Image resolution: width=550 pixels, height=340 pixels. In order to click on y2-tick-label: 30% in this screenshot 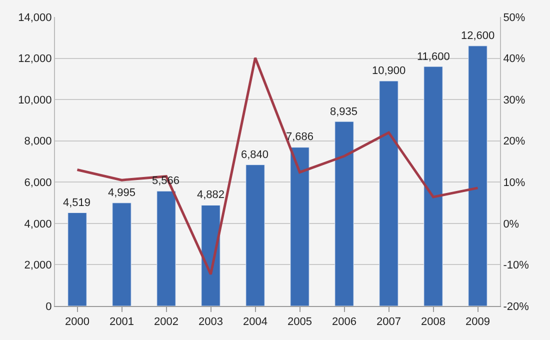, I will do `click(514, 100)`.